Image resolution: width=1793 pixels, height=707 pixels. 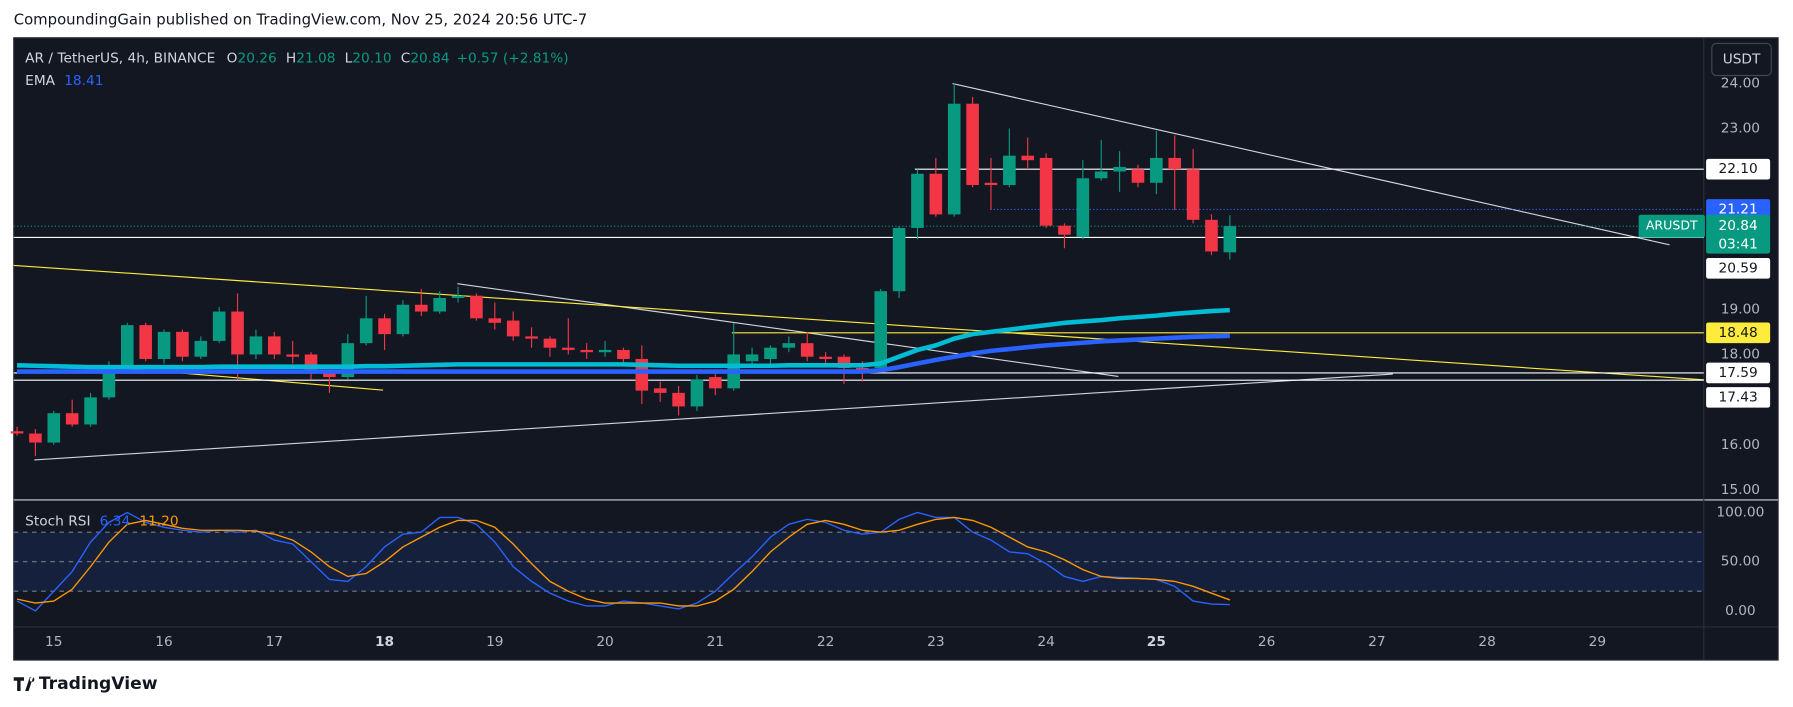 I want to click on x-tick-label: 29, so click(x=1597, y=642).